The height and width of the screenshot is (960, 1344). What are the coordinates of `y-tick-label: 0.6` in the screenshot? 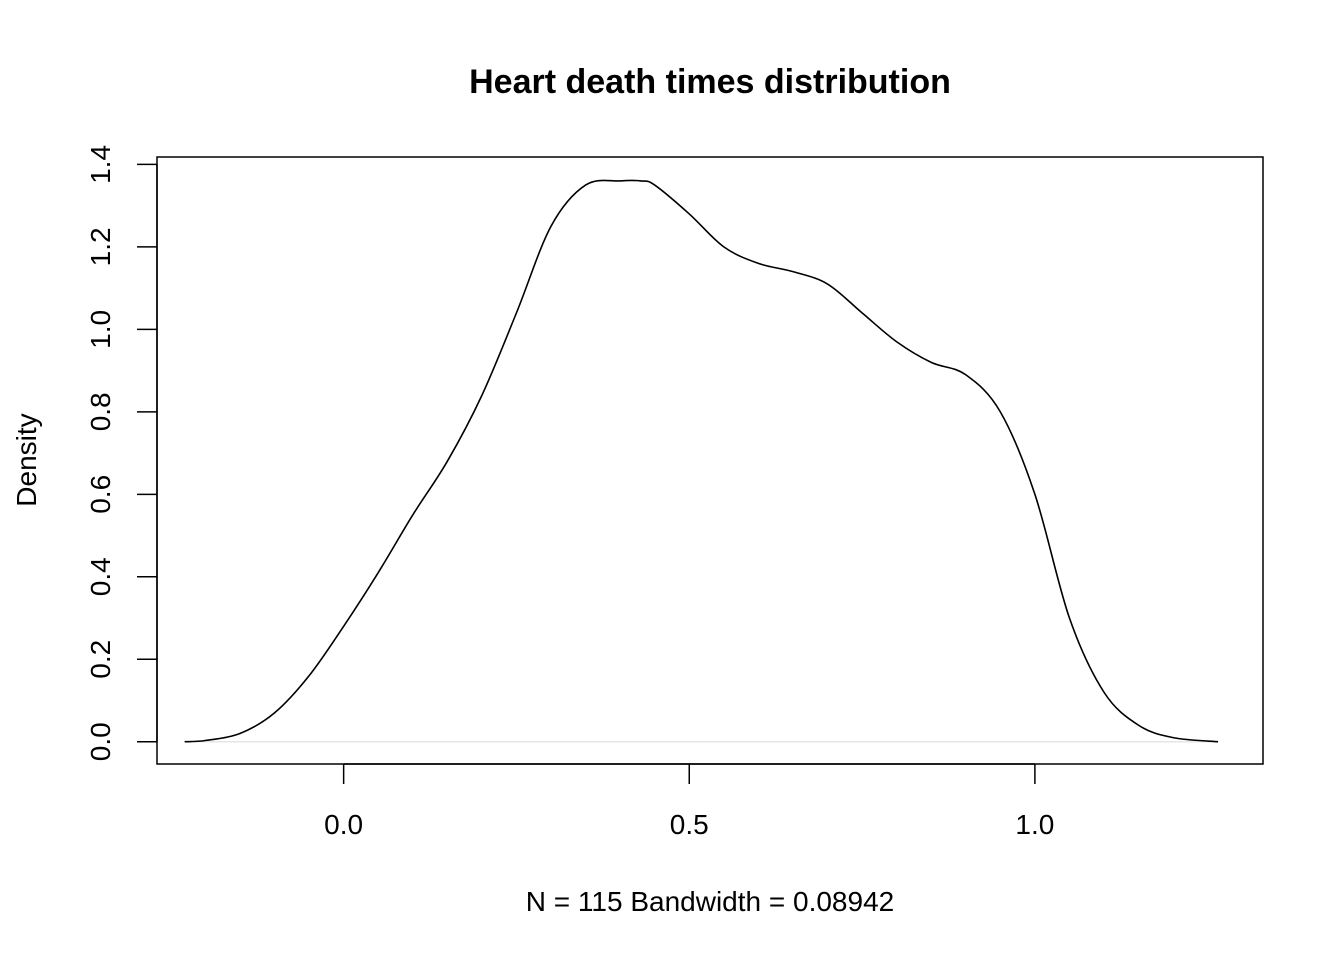 It's located at (100, 494).